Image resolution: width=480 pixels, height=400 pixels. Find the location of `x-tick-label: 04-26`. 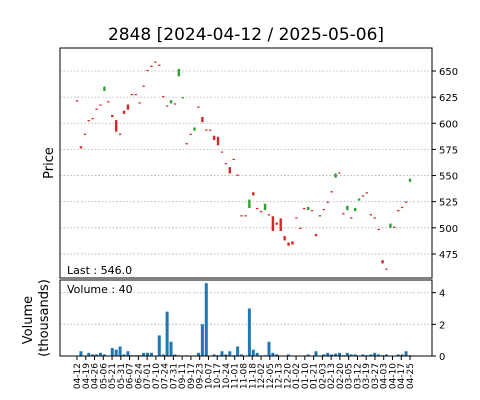

x-tick-label: 04-26 is located at coordinates (96, 376).